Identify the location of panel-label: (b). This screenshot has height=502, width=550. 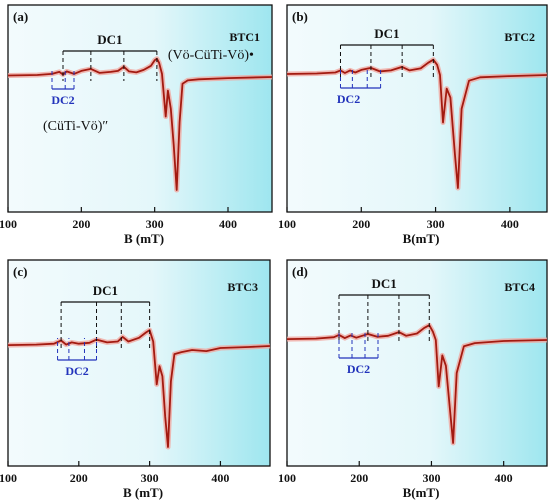
(300, 16).